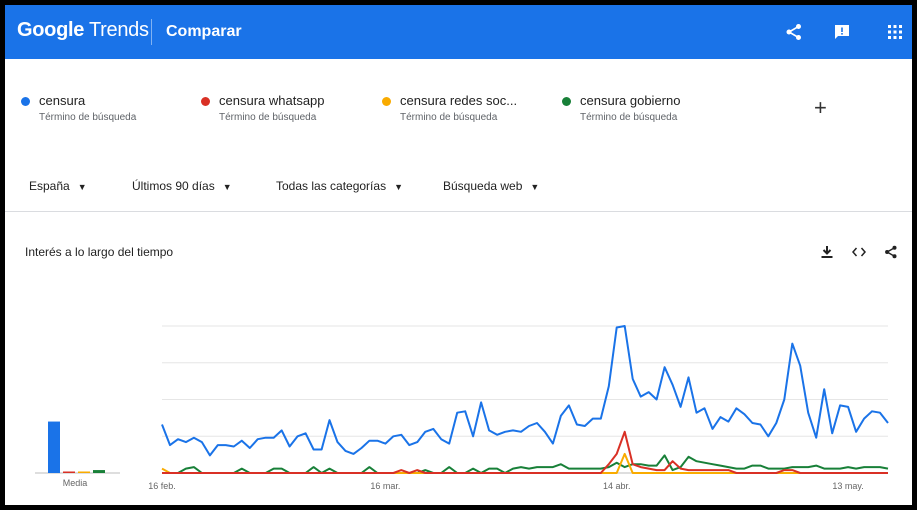 Image resolution: width=917 pixels, height=510 pixels. What do you see at coordinates (75, 483) in the screenshot?
I see `average-label: Media` at bounding box center [75, 483].